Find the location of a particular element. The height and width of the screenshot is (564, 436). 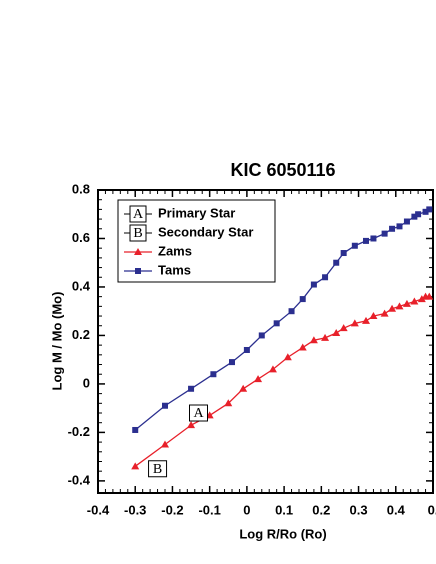

legend-label: Zams is located at coordinates (175, 250).